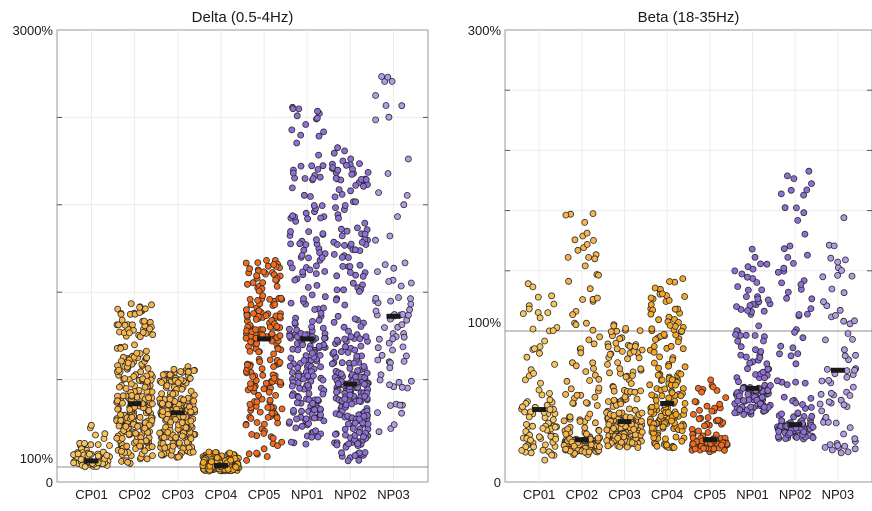  Describe the element at coordinates (485, 30) in the screenshot. I see `y-tick-label: 300%` at that location.